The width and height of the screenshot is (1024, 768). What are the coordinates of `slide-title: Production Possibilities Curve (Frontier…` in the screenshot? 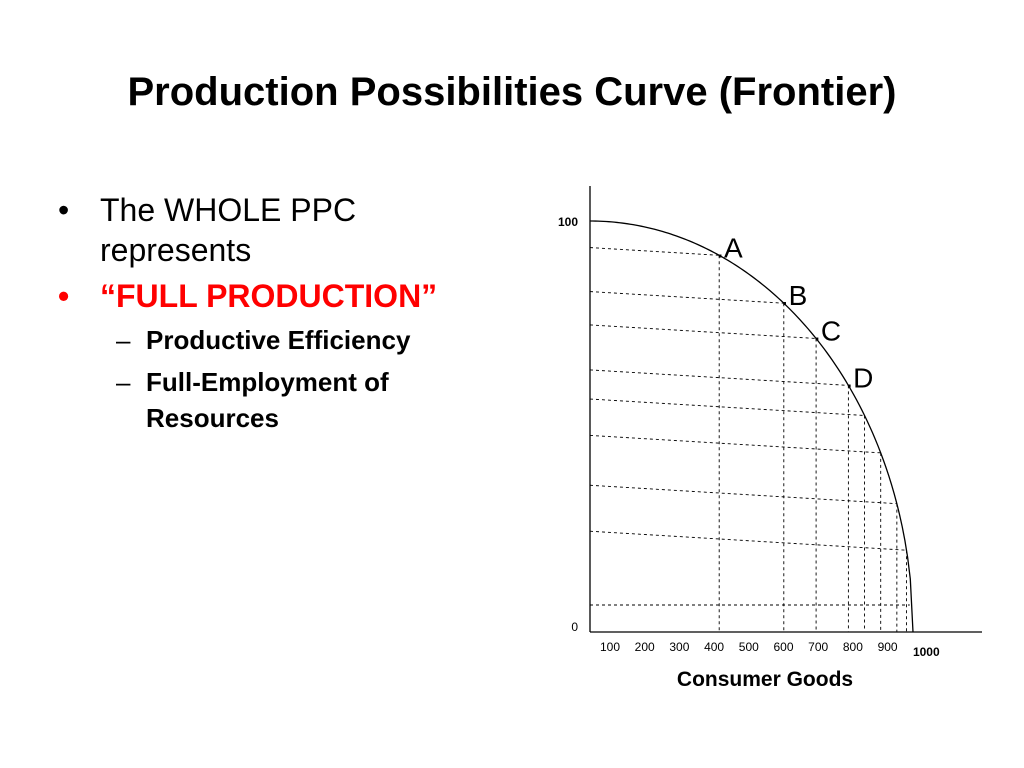 It's located at (512, 92).